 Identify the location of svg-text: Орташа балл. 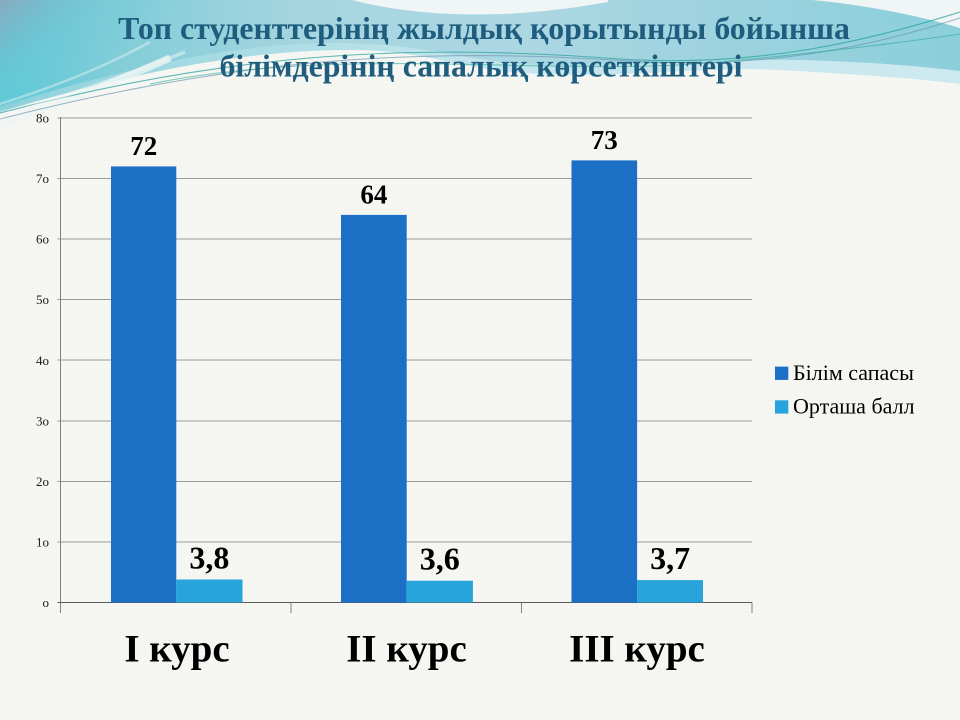
(854, 406).